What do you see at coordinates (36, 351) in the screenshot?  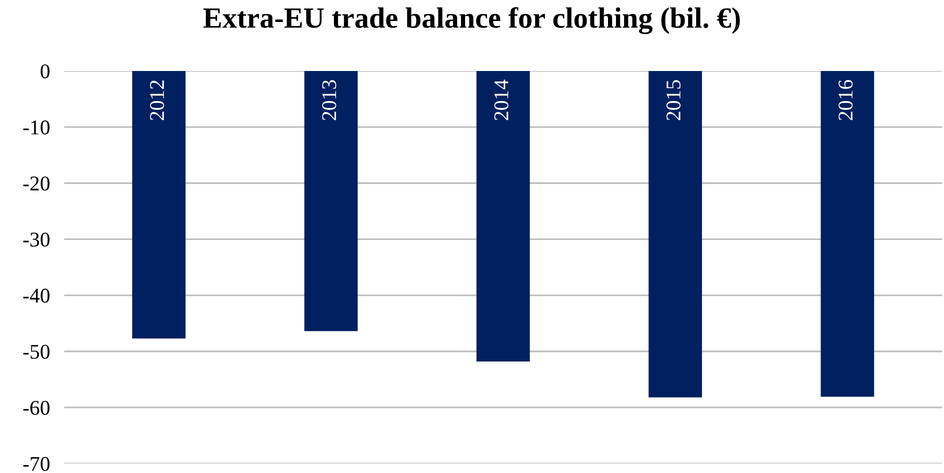 I see `y-tick-label: -50` at bounding box center [36, 351].